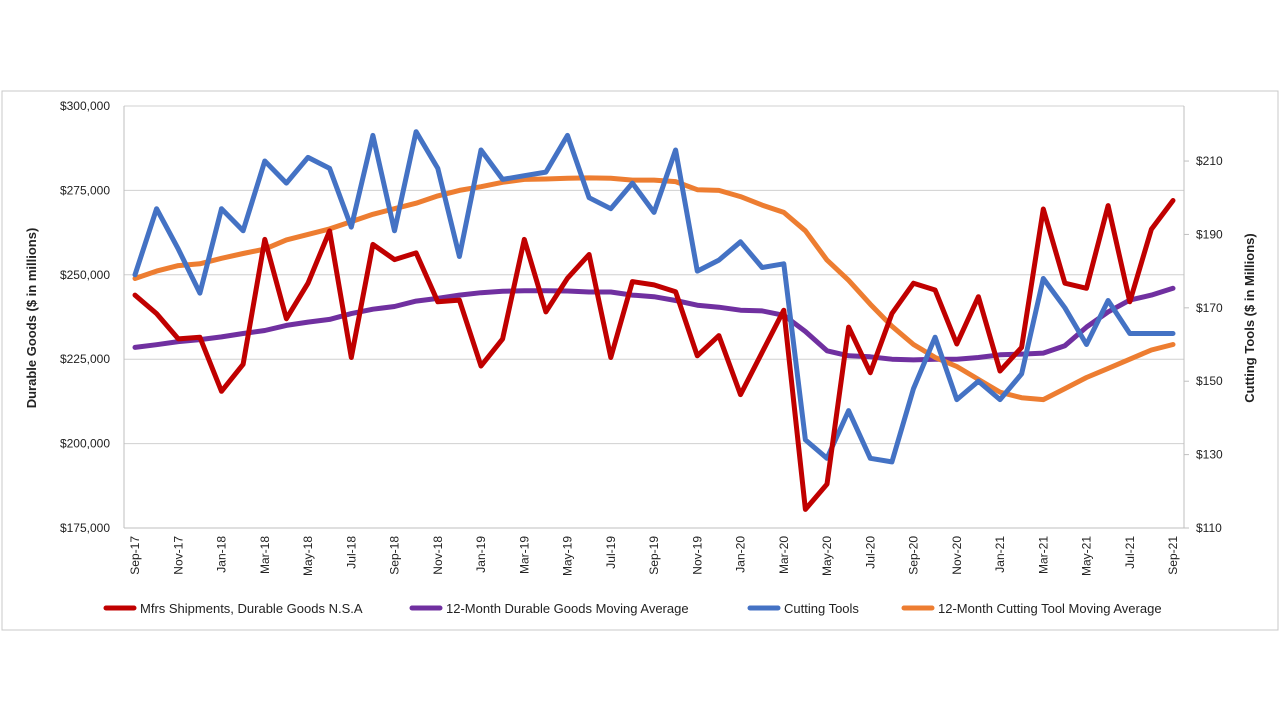 This screenshot has height=720, width=1280. What do you see at coordinates (222, 554) in the screenshot?
I see `x-tick-label: Jan-18` at bounding box center [222, 554].